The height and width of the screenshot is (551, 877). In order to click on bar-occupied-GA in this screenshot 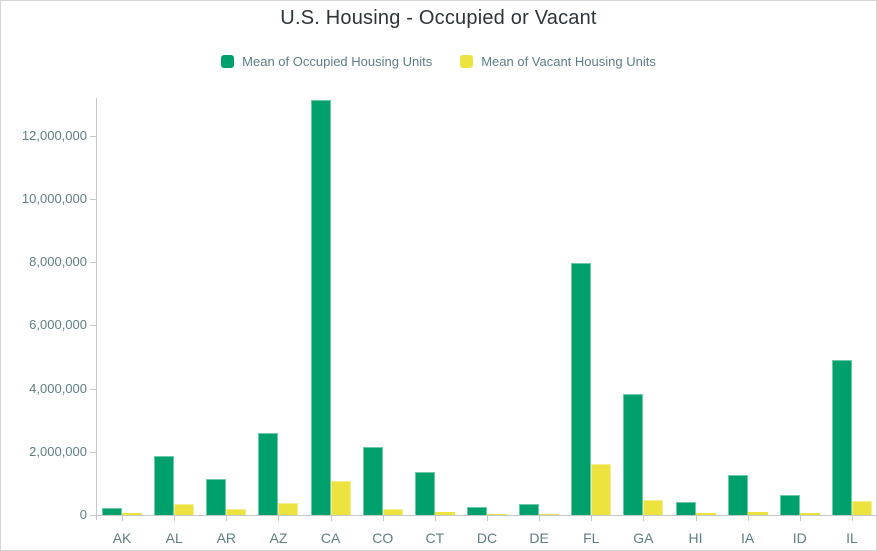, I will do `click(633, 454)`.